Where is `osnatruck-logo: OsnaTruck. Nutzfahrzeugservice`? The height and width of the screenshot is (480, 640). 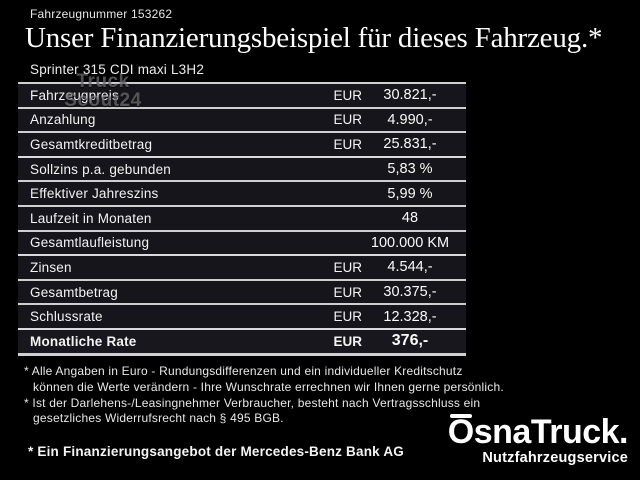 osnatruck-logo: OsnaTruck. Nutzfahrzeugservice is located at coordinates (538, 439).